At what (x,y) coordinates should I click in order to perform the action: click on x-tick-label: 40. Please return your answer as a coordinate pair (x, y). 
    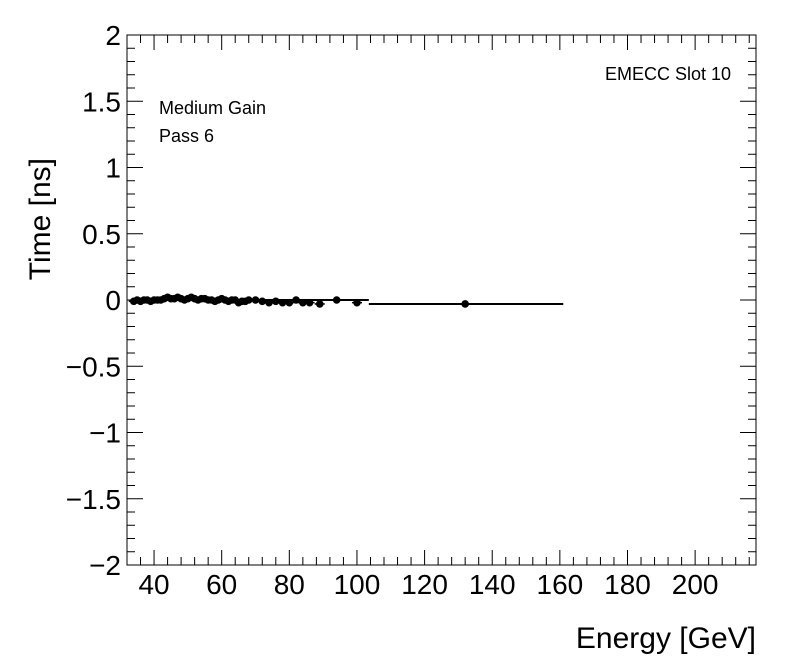
    Looking at the image, I should click on (153, 584).